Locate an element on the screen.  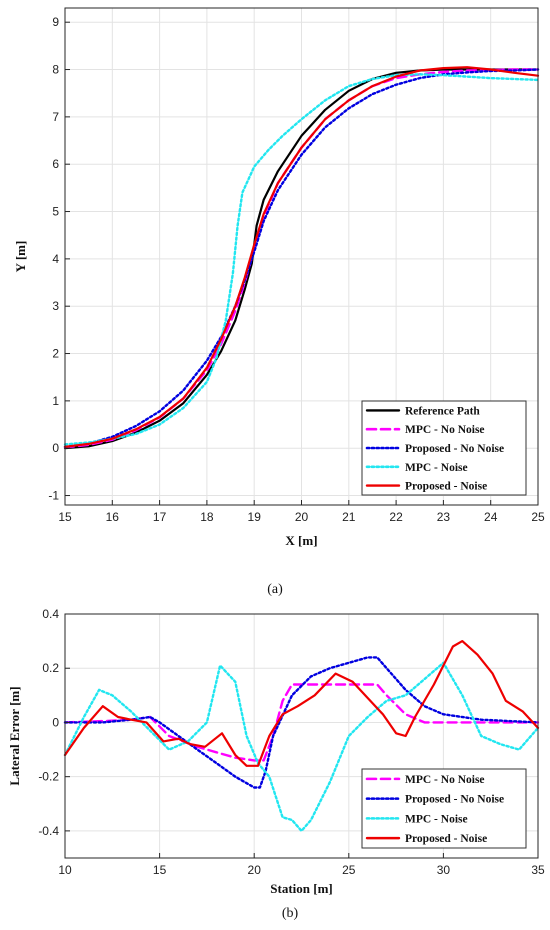
x-tick-label-10: 25 is located at coordinates (538, 517).